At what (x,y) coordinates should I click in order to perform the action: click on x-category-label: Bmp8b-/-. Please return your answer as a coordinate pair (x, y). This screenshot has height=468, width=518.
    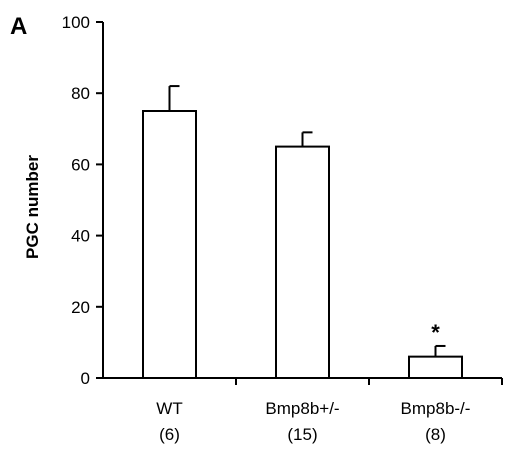
    Looking at the image, I should click on (436, 408).